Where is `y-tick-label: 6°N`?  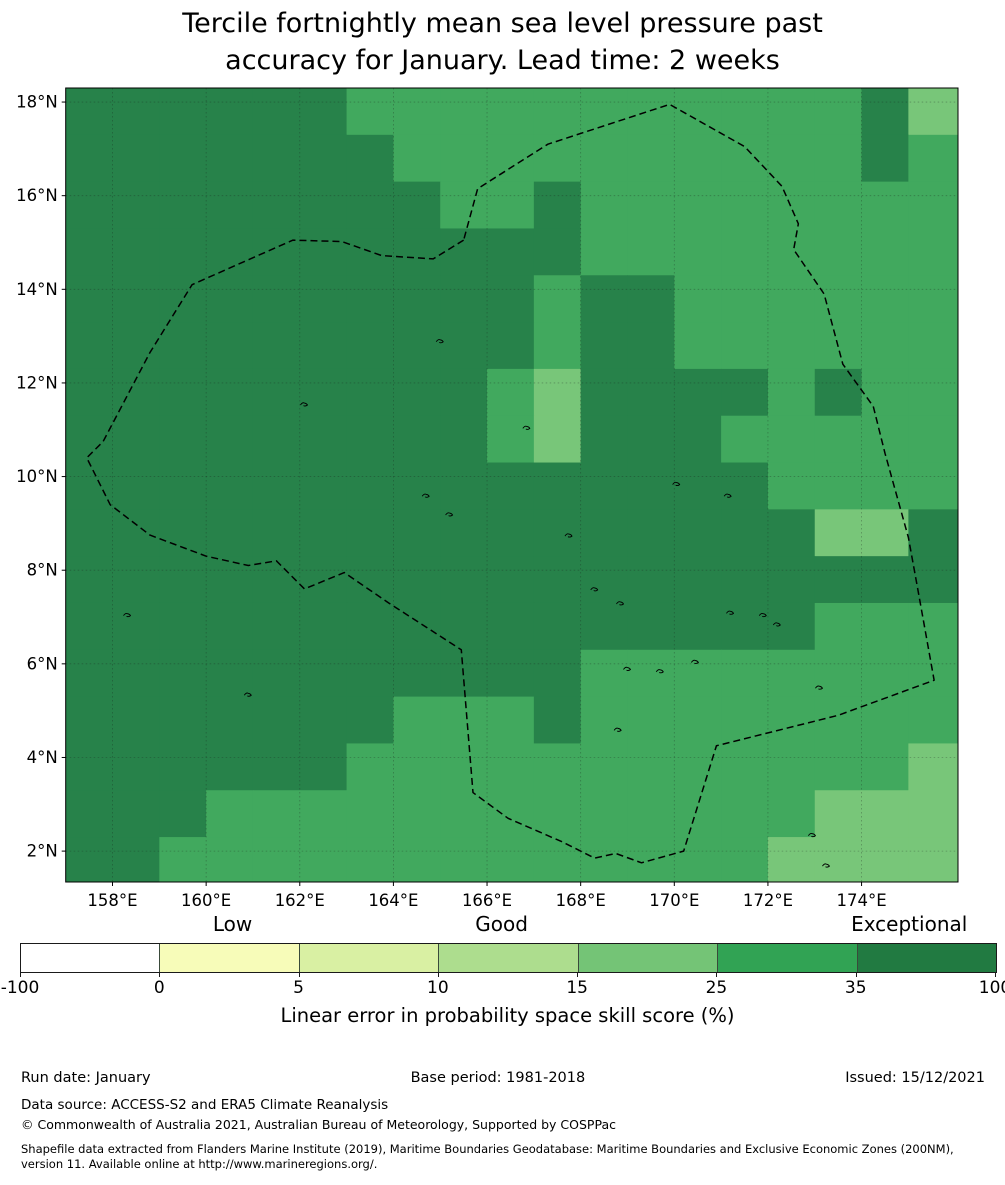 y-tick-label: 6°N is located at coordinates (42, 663).